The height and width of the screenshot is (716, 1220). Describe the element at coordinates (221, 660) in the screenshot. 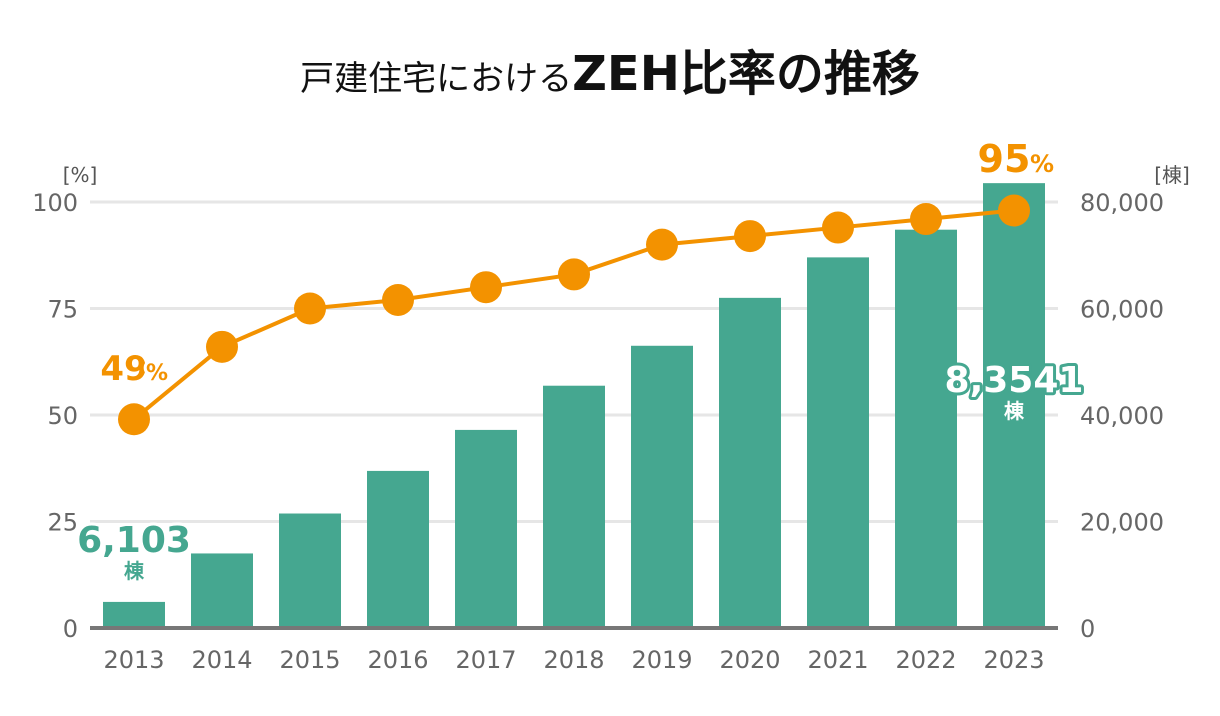

I see `x-tick-label: 2014` at that location.